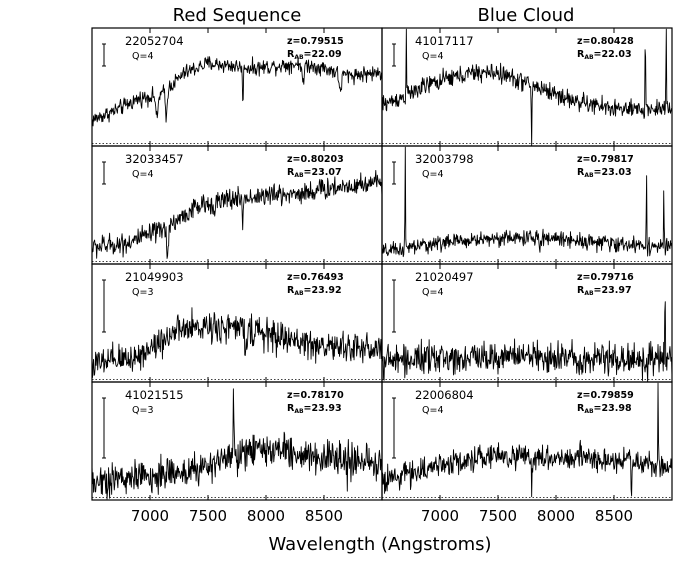  Describe the element at coordinates (154, 159) in the screenshot. I see `object-id-label: 32033457` at that location.